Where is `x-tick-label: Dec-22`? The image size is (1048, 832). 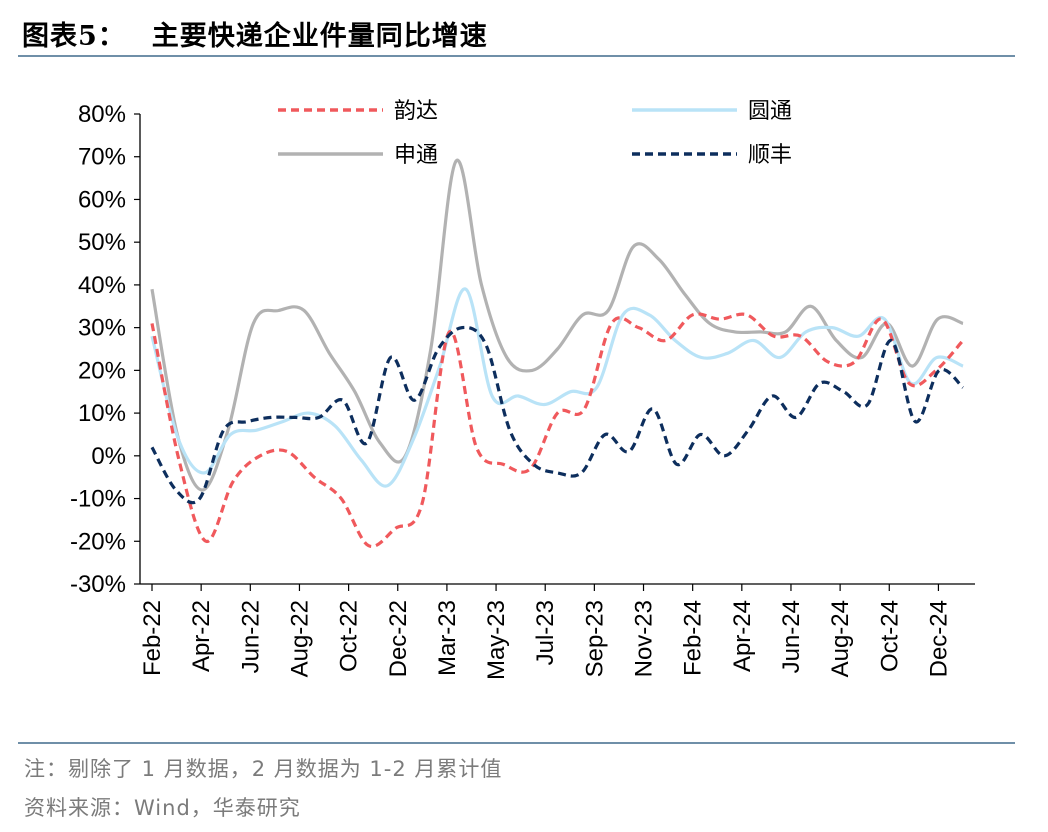 x-tick-label: Dec-22 is located at coordinates (398, 638).